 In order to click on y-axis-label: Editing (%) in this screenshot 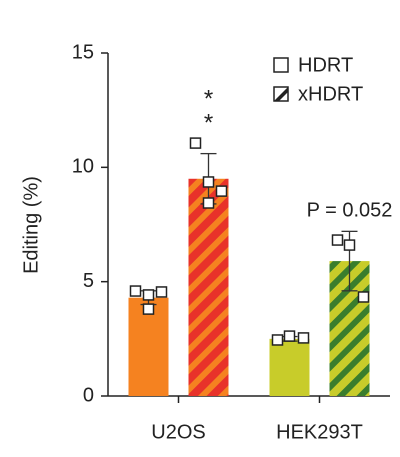, I will do `click(31, 225)`.